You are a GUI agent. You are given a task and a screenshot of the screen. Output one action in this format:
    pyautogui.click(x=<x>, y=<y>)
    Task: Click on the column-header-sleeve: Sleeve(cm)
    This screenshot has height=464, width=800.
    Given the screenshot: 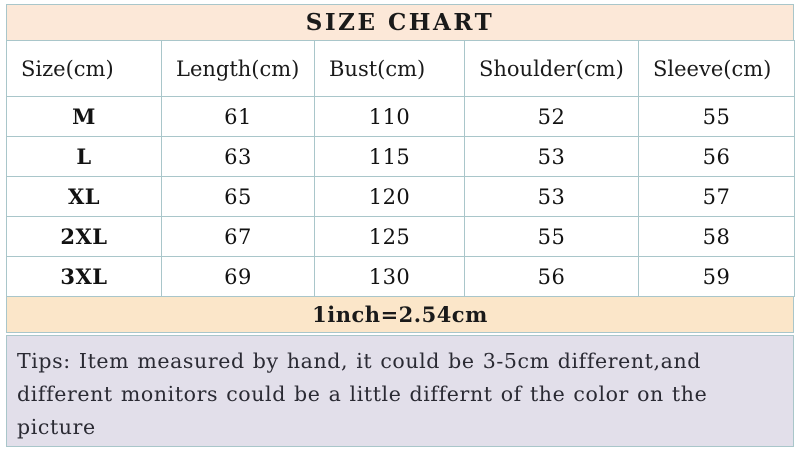 What is the action you would take?
    pyautogui.click(x=716, y=68)
    